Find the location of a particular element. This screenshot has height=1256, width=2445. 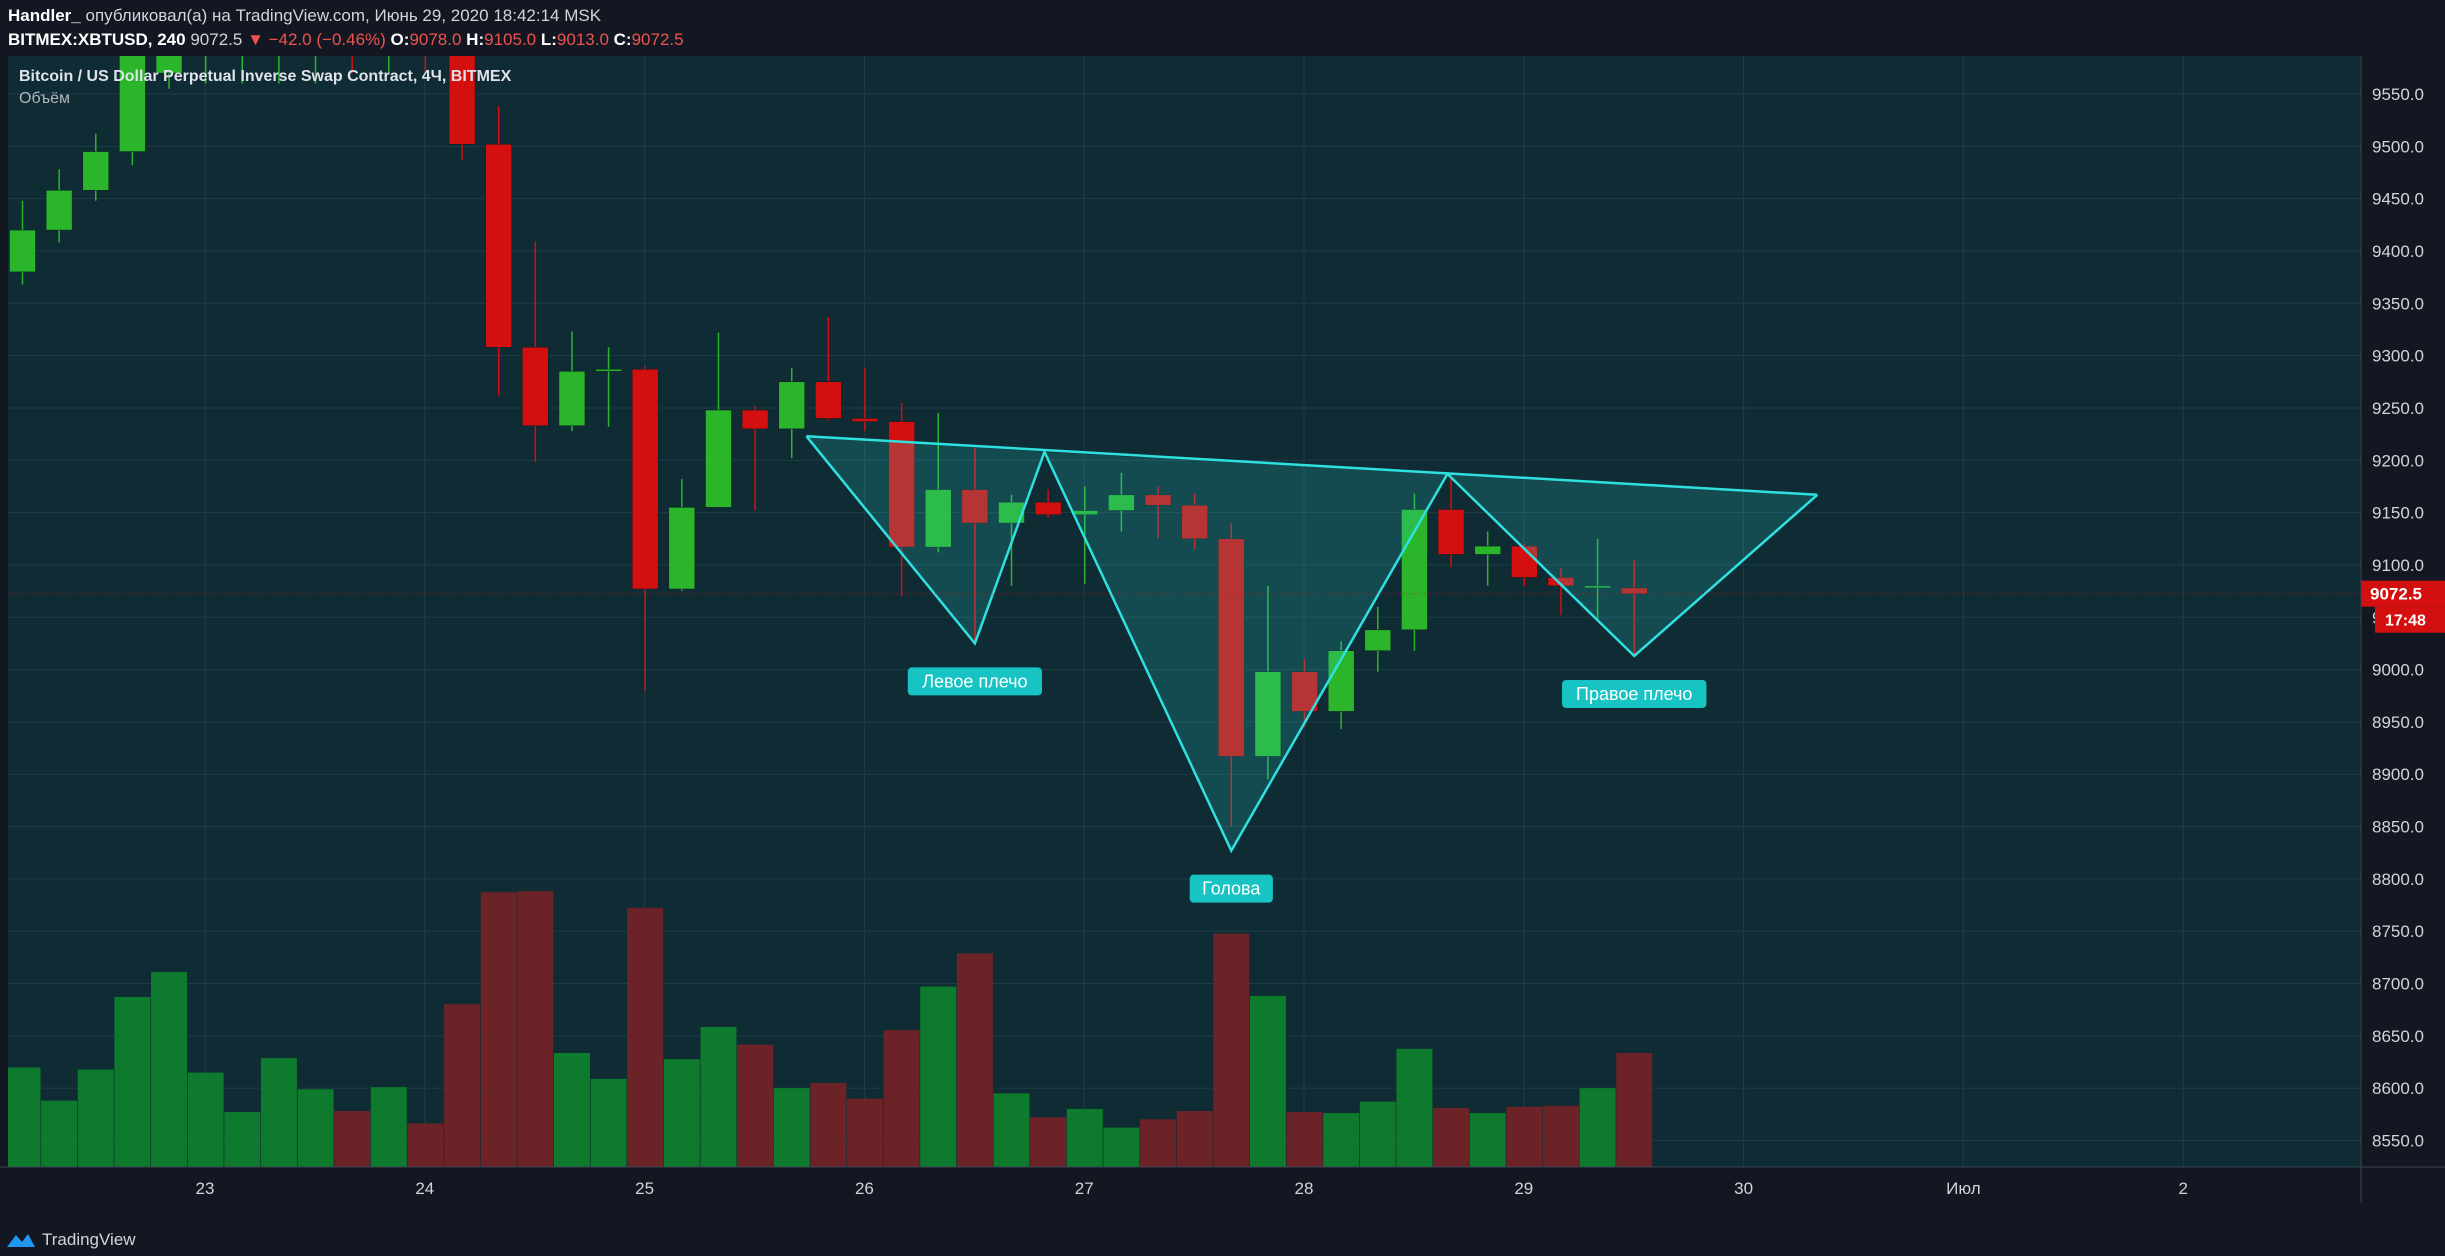

price-tick-label: 9450.0 is located at coordinates (2398, 199).